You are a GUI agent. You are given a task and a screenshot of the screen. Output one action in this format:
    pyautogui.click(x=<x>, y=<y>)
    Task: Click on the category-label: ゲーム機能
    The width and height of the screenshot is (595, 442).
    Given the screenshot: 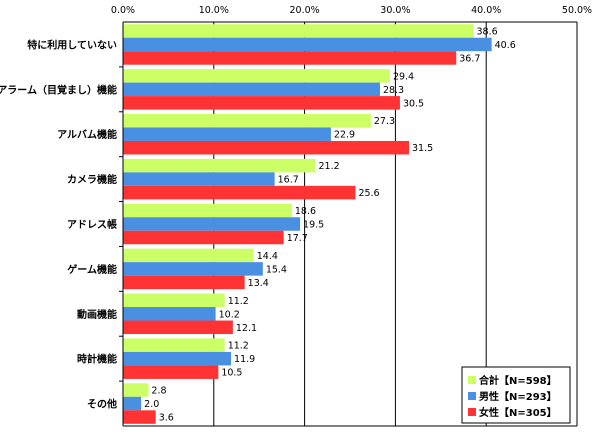 What is the action you would take?
    pyautogui.click(x=92, y=269)
    